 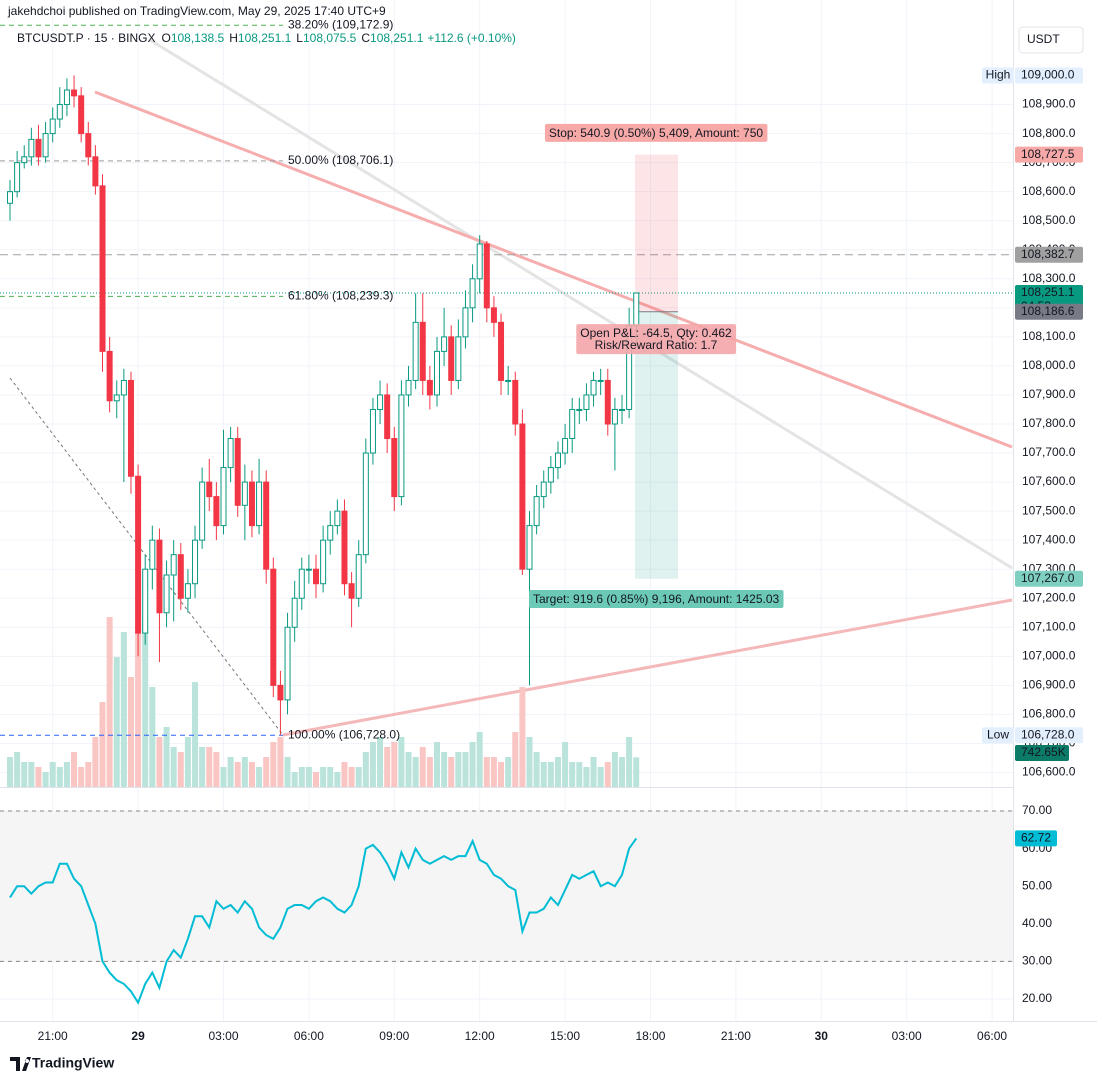 I want to click on y-tick-label: 107,700.0, so click(x=1049, y=452).